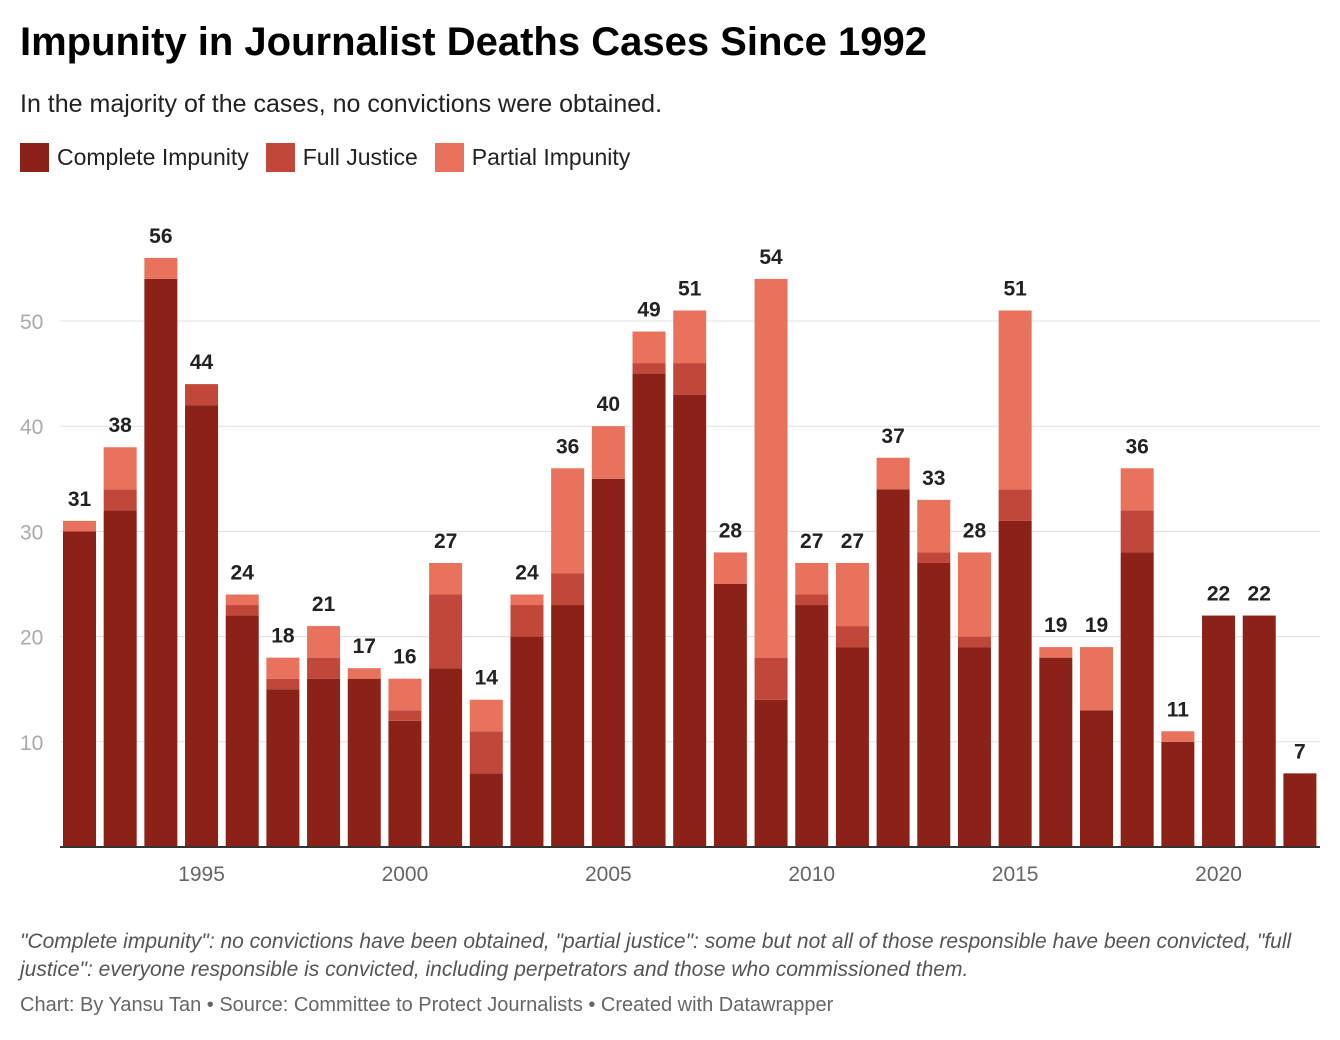  I want to click on legend-label-partial-impunity: Partial Impunity, so click(551, 157).